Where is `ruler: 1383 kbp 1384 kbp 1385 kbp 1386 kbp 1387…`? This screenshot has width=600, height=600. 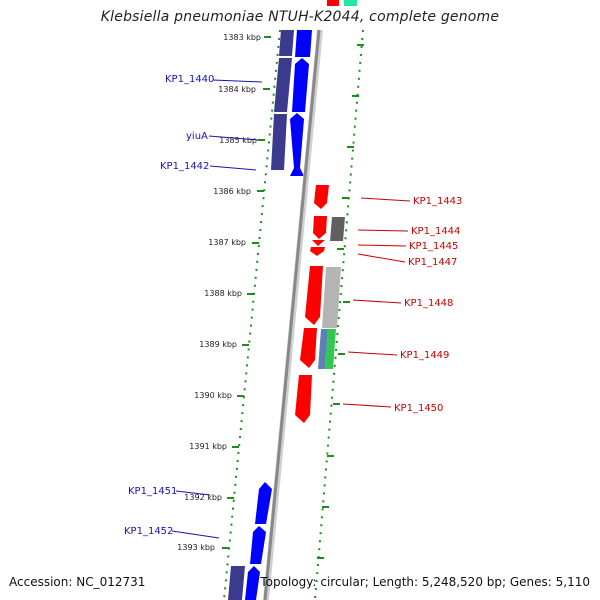
ruler: 1383 kbp 1384 kbp 1385 kbp 1386 kbp 1387… is located at coordinates (224, 292).